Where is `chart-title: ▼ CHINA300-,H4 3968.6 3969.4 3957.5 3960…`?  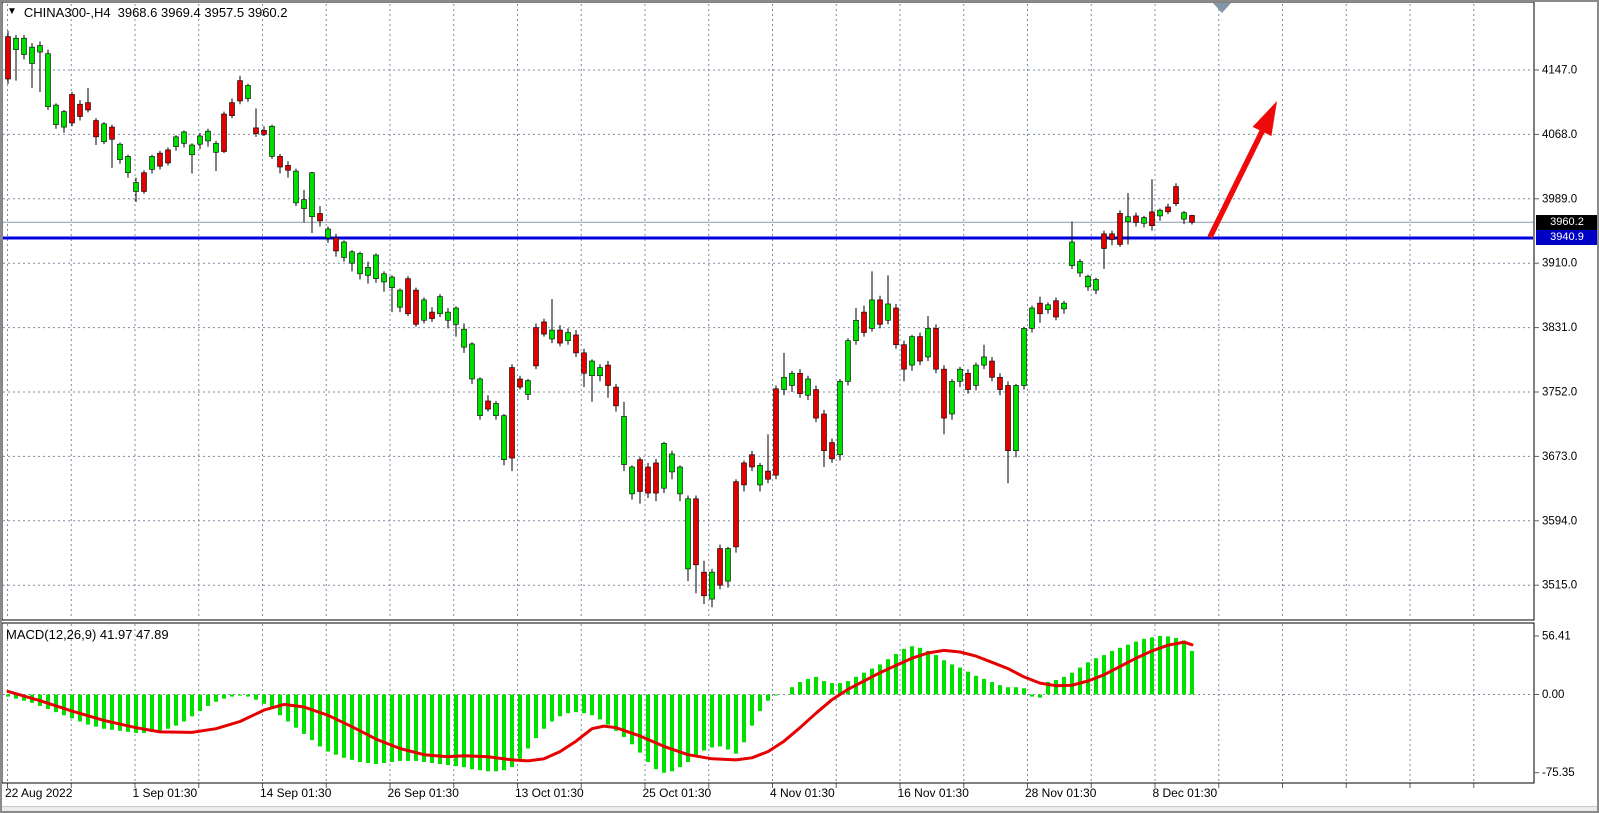
chart-title: ▼ CHINA300-,H4 3968.6 3969.4 3957.5 3960… is located at coordinates (147, 12).